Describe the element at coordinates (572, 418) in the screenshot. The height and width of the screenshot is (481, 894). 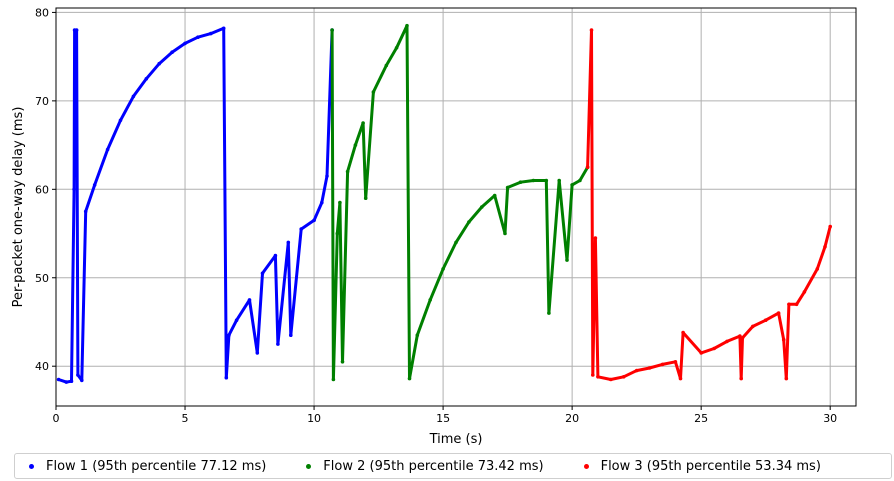
I see `x-tick-label: 20` at that location.